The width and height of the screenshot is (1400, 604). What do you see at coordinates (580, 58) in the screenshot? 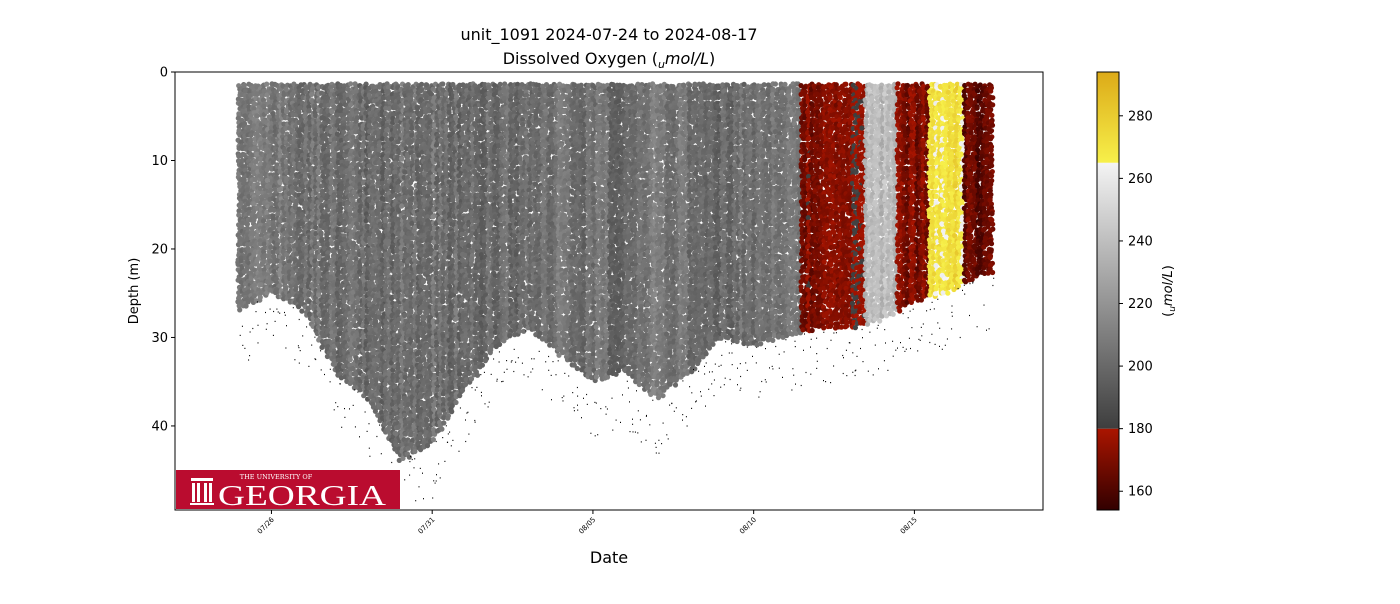
I see `subtitle-text: Dissolved Oxygen (` at bounding box center [580, 58].